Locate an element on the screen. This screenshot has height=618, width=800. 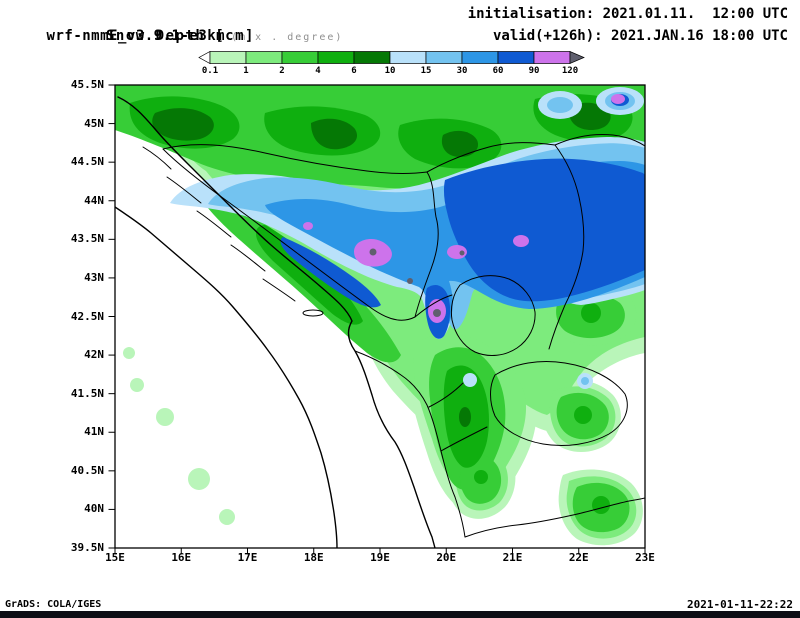
grid-resolution-note: (m x . degree) is located at coordinates (287, 37).